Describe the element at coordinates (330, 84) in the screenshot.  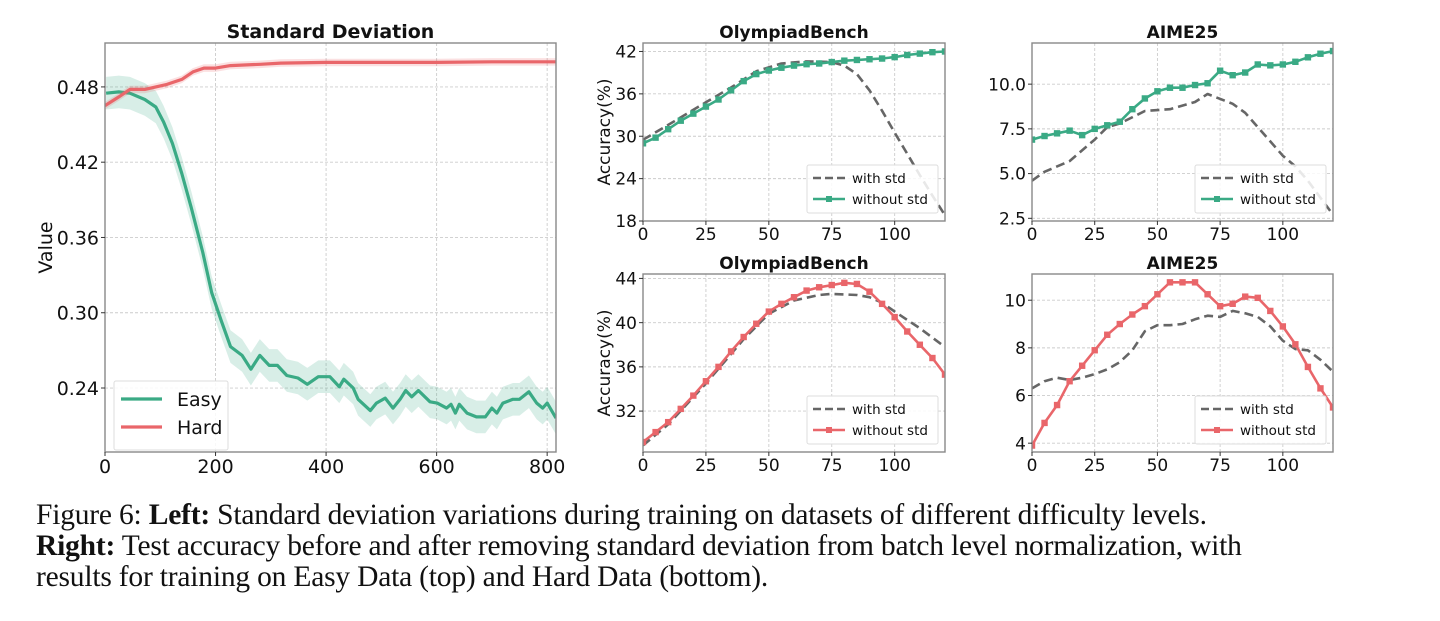
I see `series-line-hard` at that location.